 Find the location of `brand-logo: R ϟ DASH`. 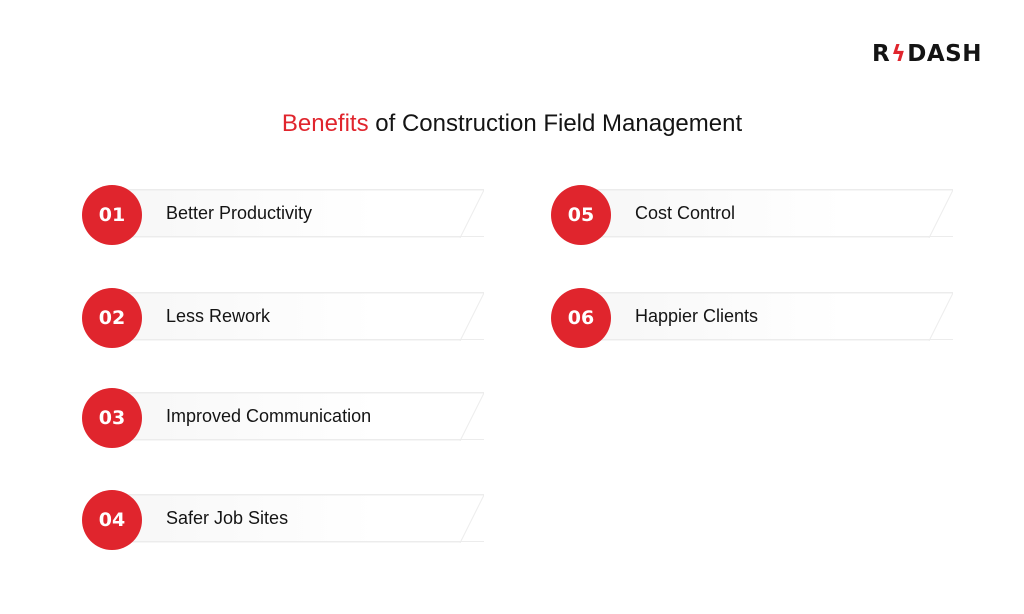

brand-logo: R ϟ DASH is located at coordinates (927, 54).